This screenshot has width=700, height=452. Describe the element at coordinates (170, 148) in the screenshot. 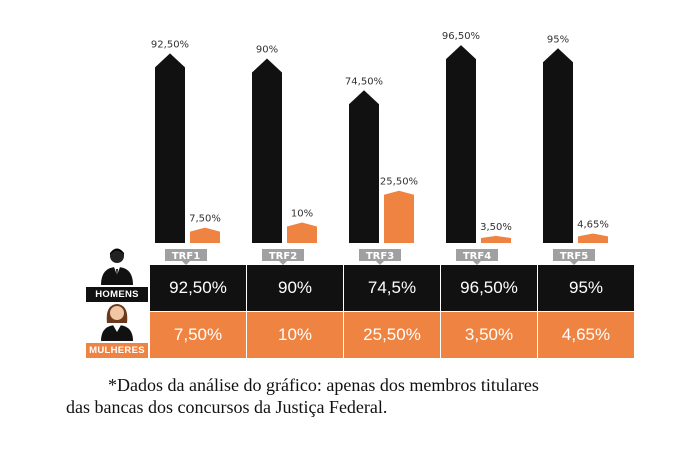

I see `bar-homens-trf1` at that location.